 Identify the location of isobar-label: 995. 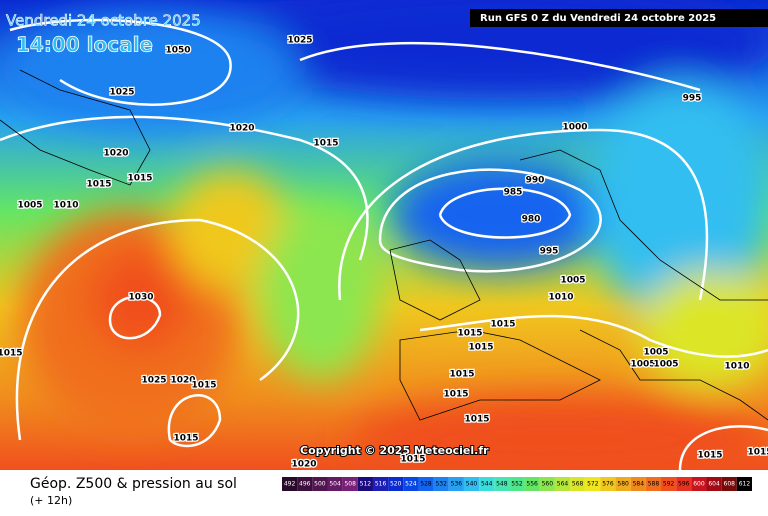
(549, 252).